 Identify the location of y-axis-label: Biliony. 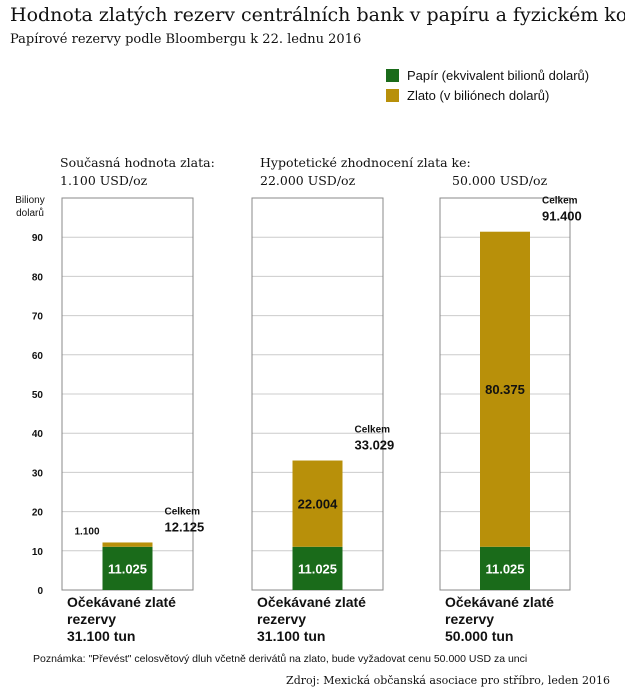
(29, 200).